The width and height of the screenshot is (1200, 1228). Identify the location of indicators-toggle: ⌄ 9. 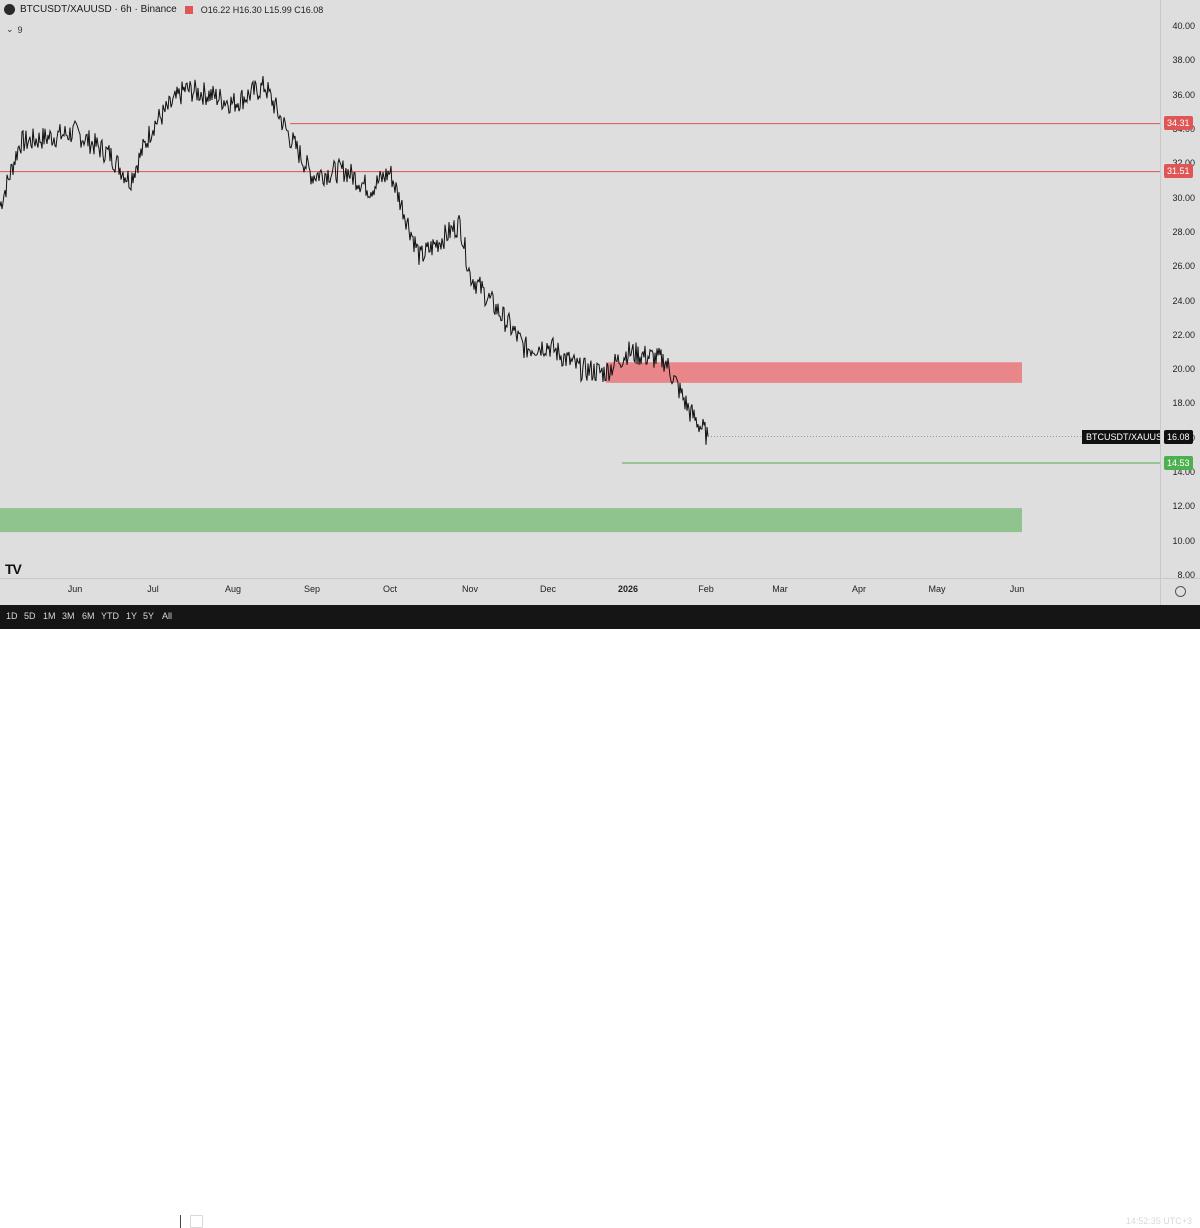
(14, 29).